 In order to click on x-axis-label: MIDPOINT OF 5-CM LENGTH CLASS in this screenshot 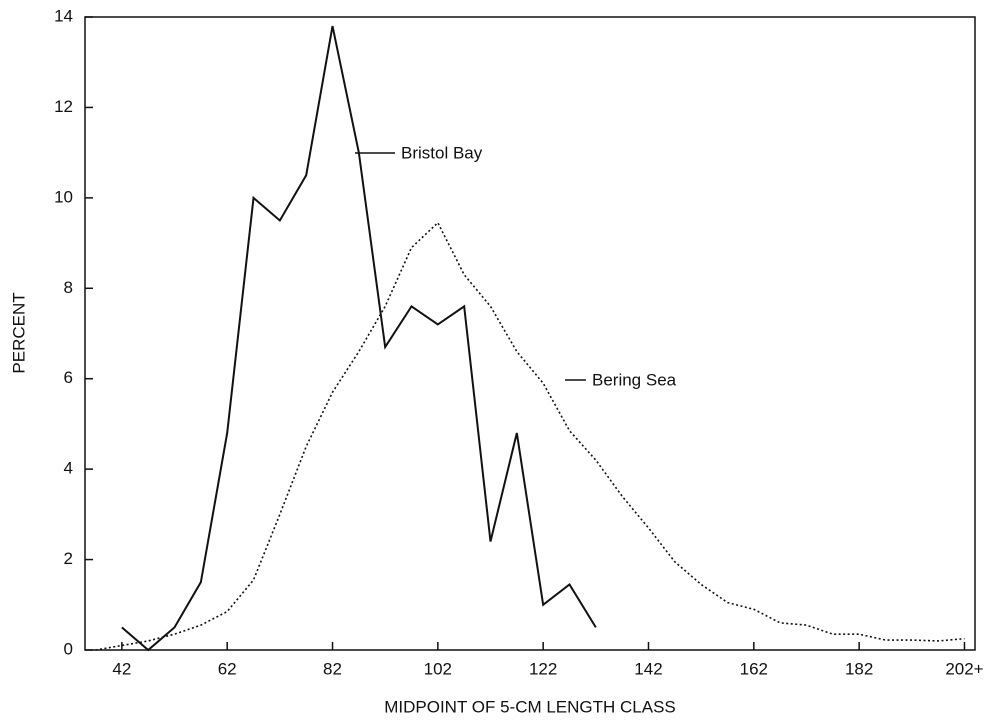, I will do `click(530, 706)`.